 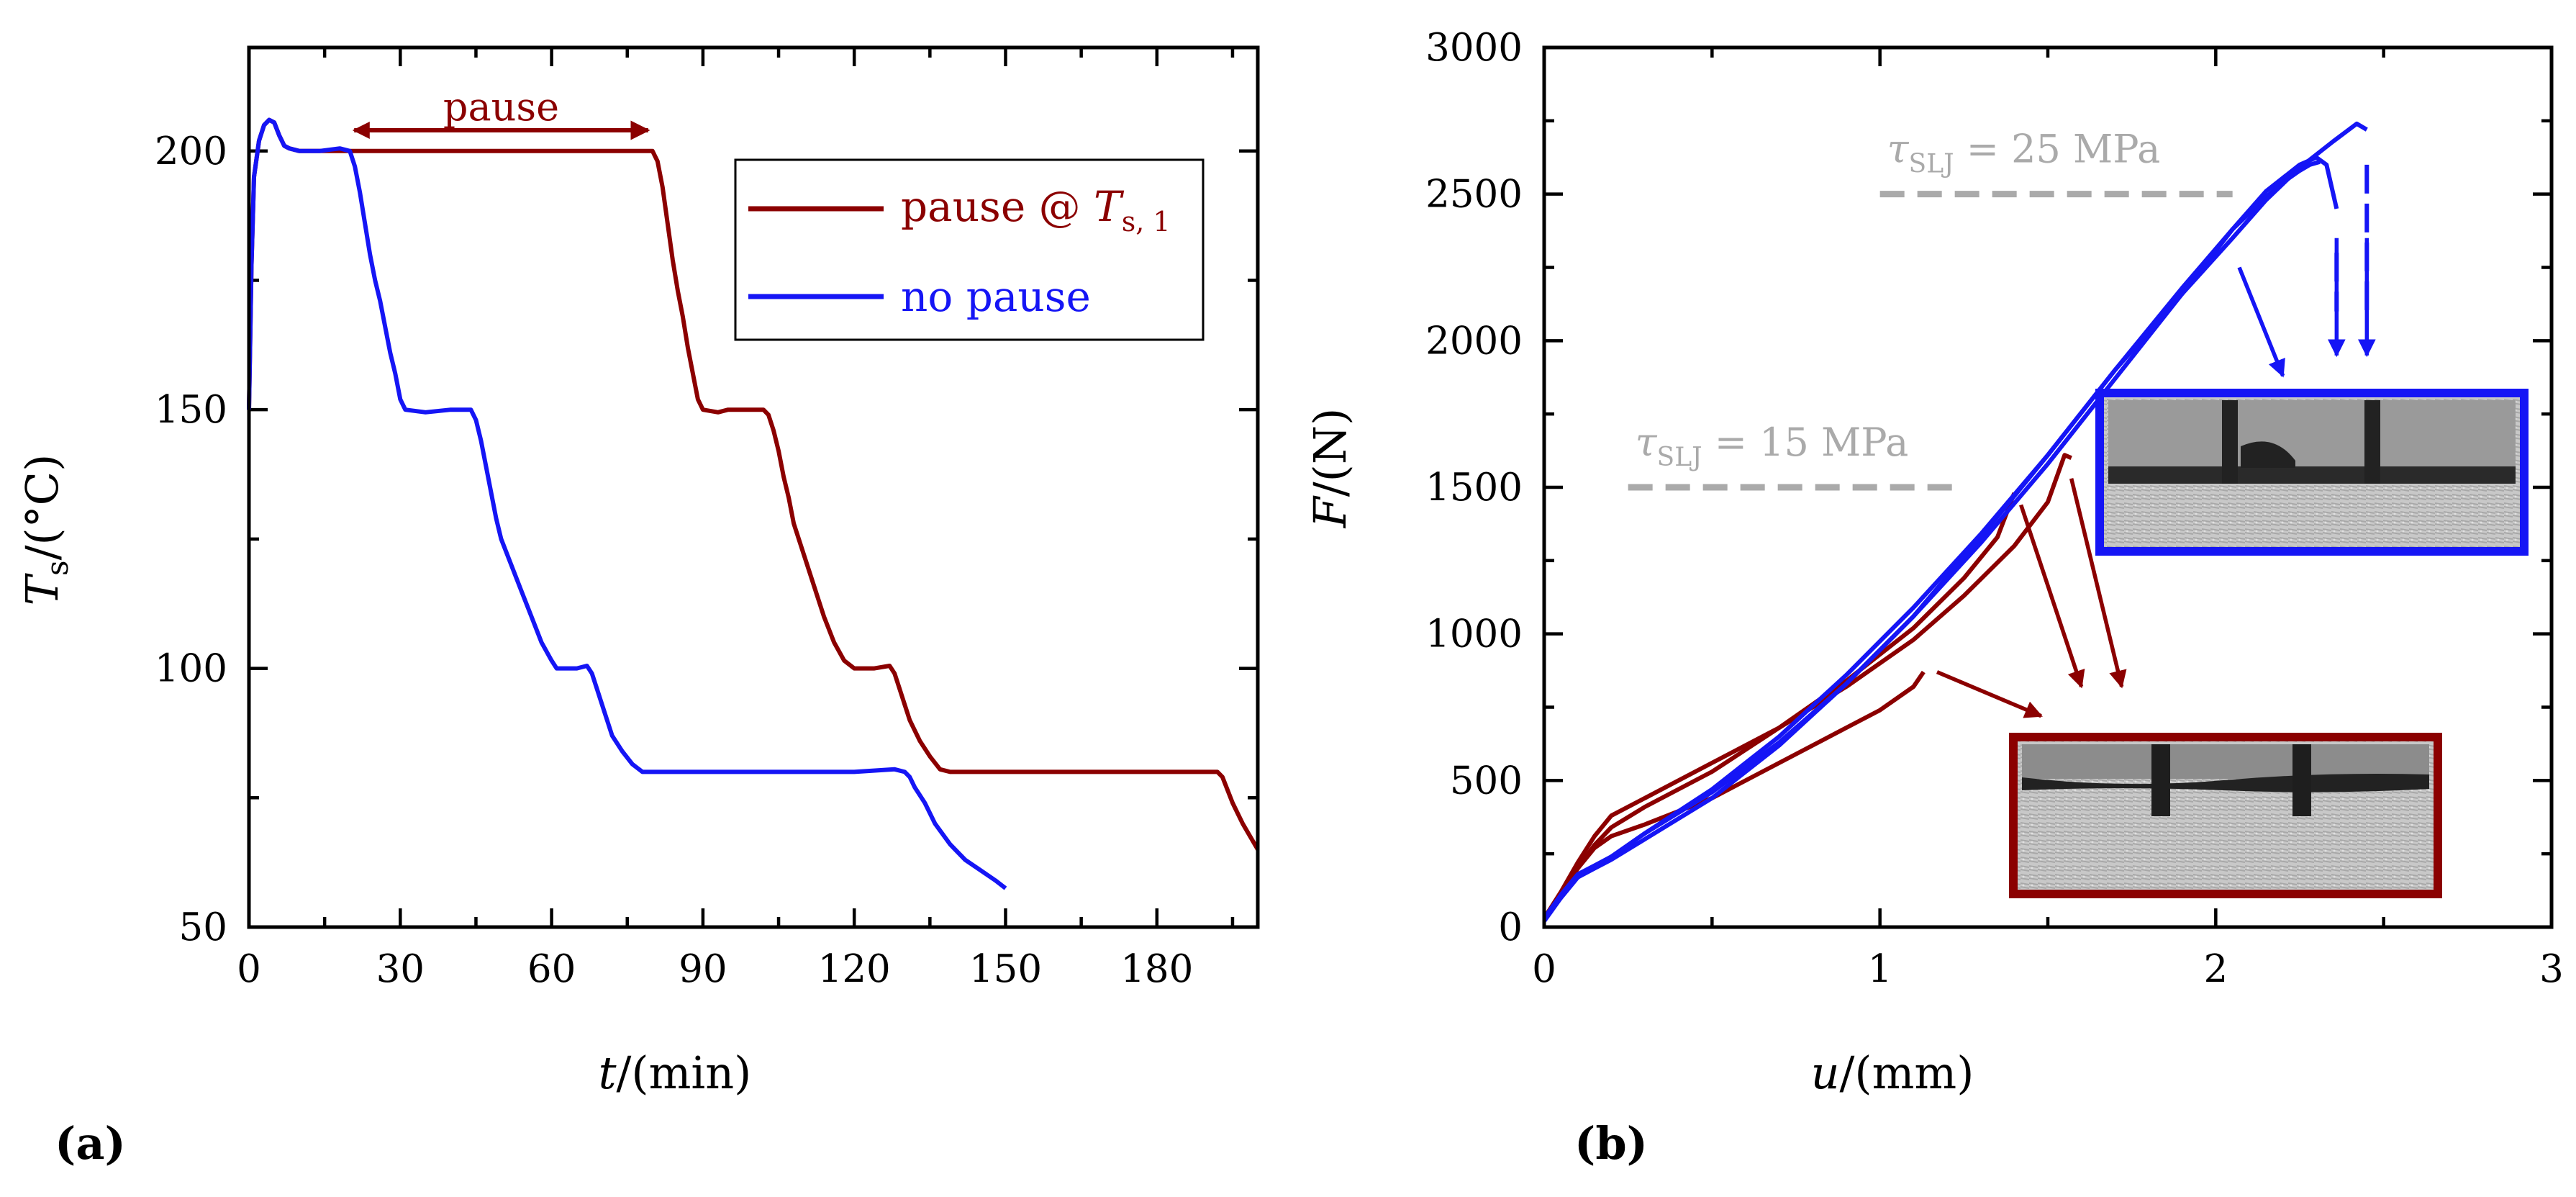 I want to click on chart-a-ytick-label: 50, so click(x=203, y=927).